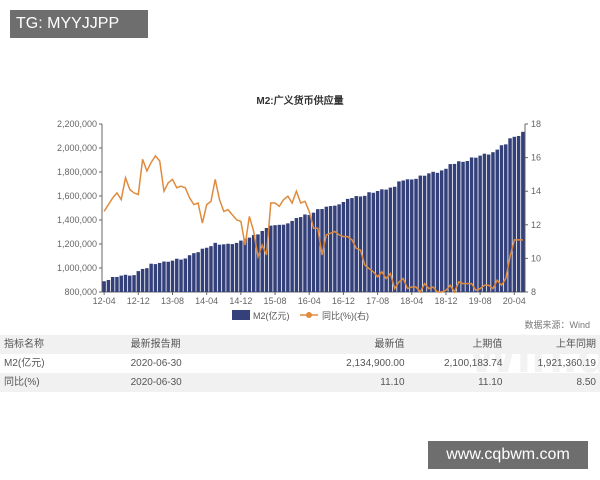 The height and width of the screenshot is (480, 600). What do you see at coordinates (514, 301) in the screenshot?
I see `x-tick-label: 20-04` at bounding box center [514, 301].